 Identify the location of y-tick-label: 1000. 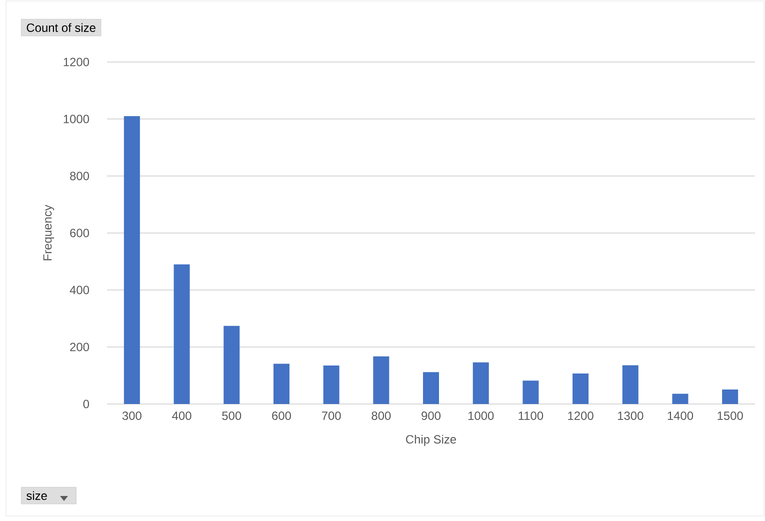
(77, 119).